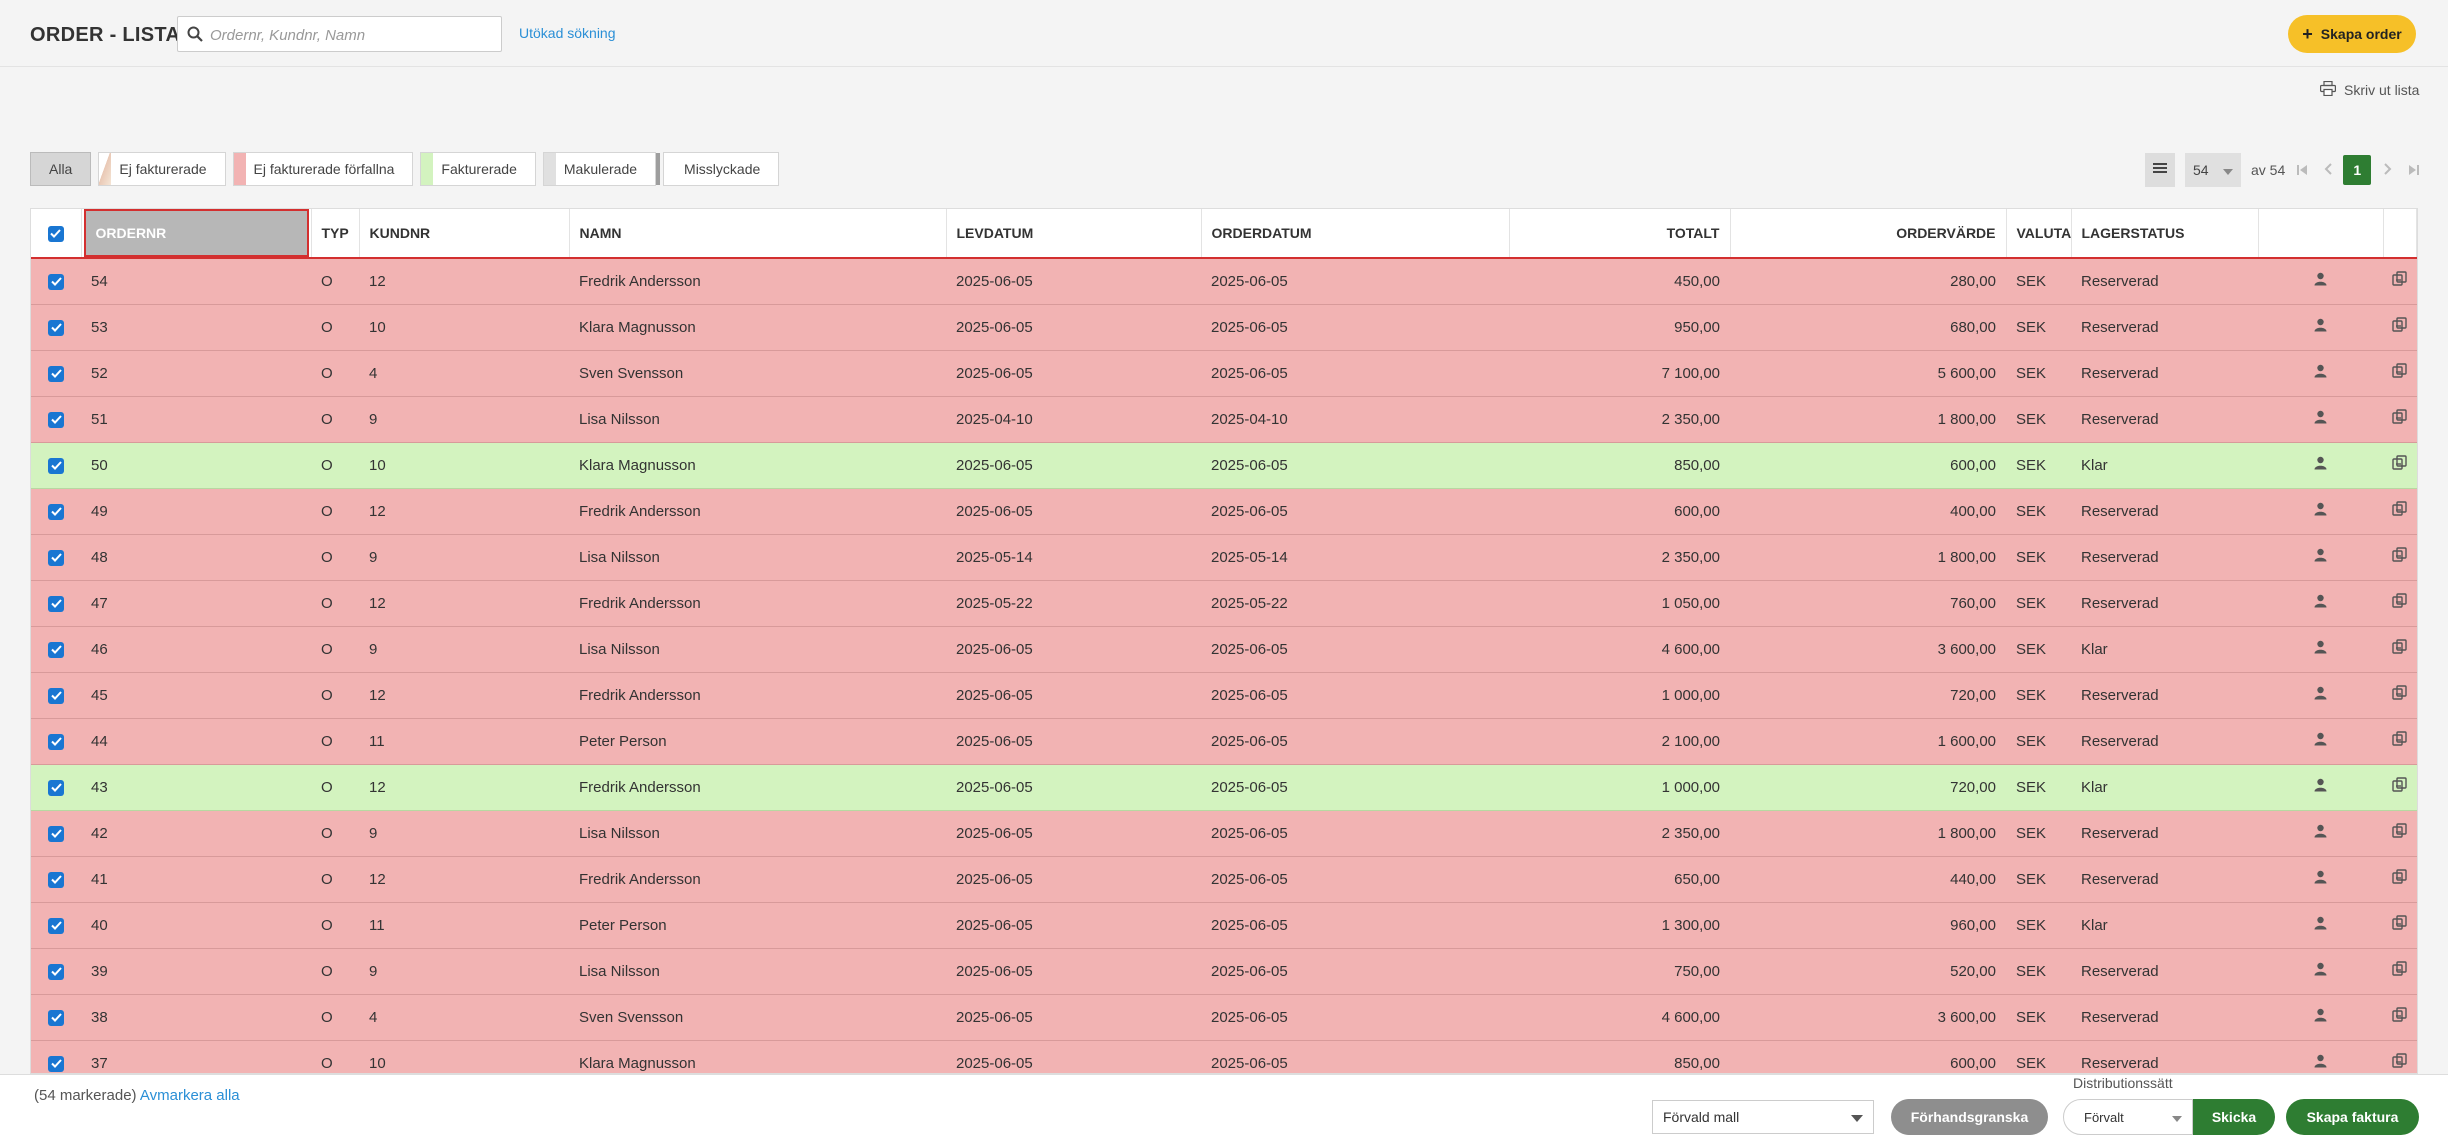  I want to click on last-page-button, so click(2414, 170).